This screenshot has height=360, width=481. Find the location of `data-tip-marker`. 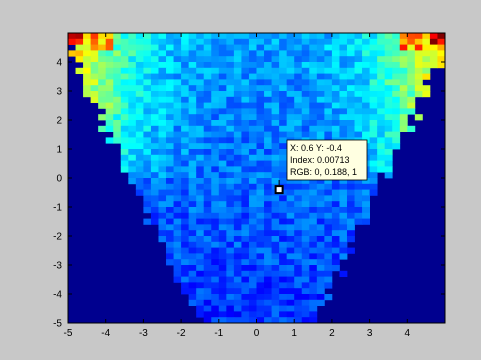

data-tip-marker is located at coordinates (279, 190).